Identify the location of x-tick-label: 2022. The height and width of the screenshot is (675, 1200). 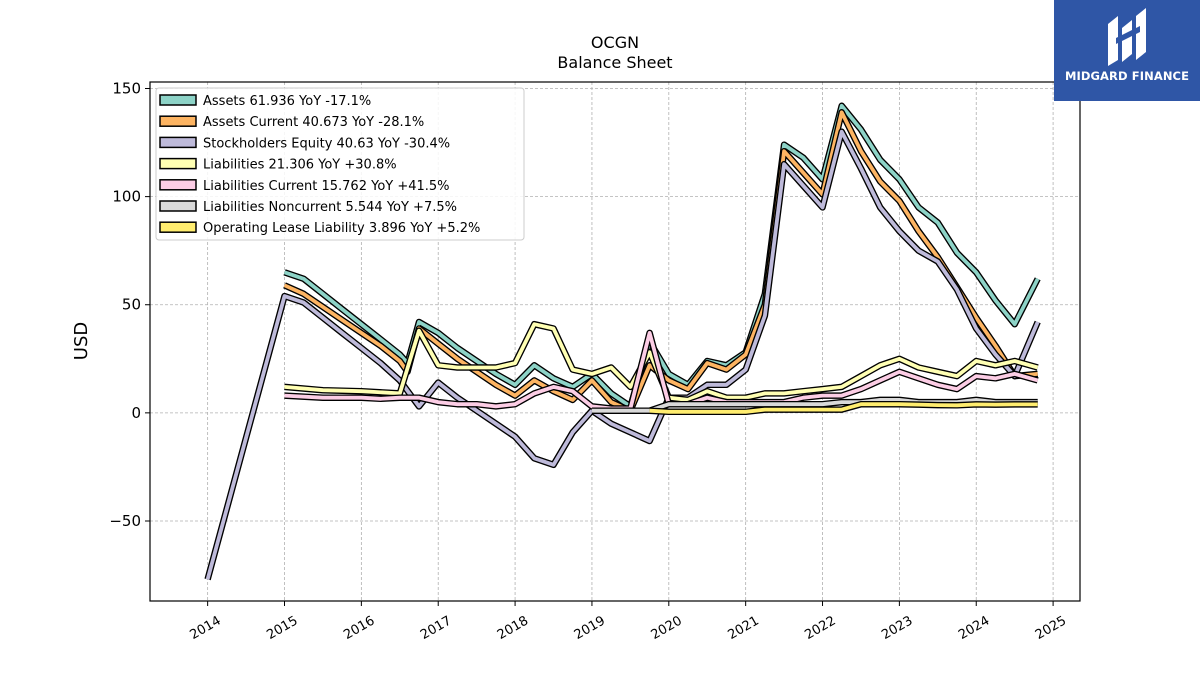
(820, 628).